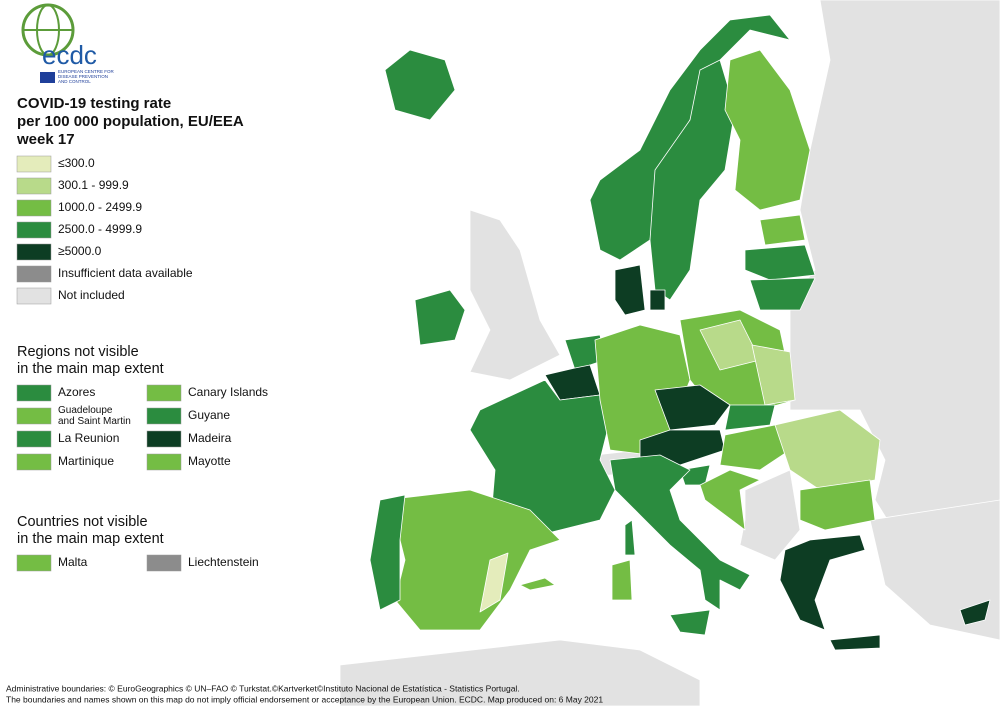 The height and width of the screenshot is (706, 1000). What do you see at coordinates (91, 295) in the screenshot?
I see `legend-label: Not included` at bounding box center [91, 295].